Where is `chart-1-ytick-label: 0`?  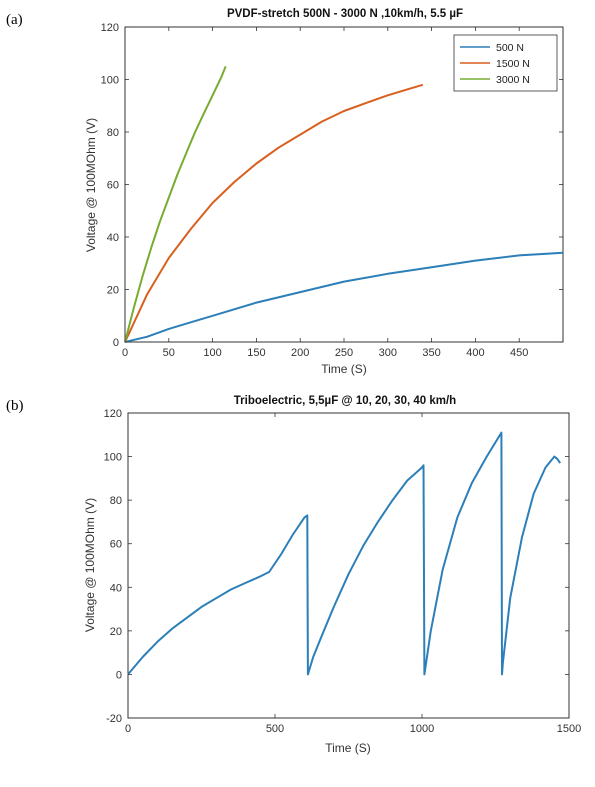 chart-1-ytick-label: 0 is located at coordinates (119, 675).